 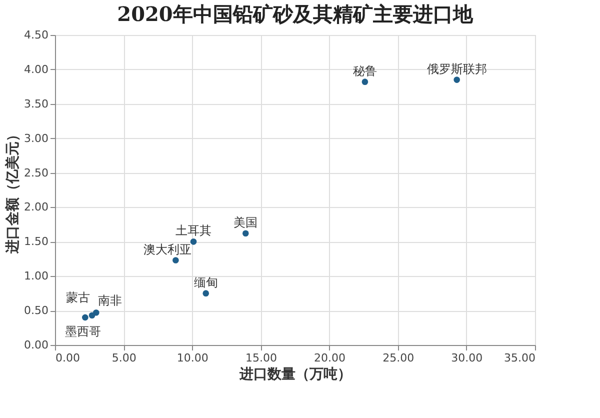 I want to click on y-tick-label: 2.50, so click(x=36, y=173).